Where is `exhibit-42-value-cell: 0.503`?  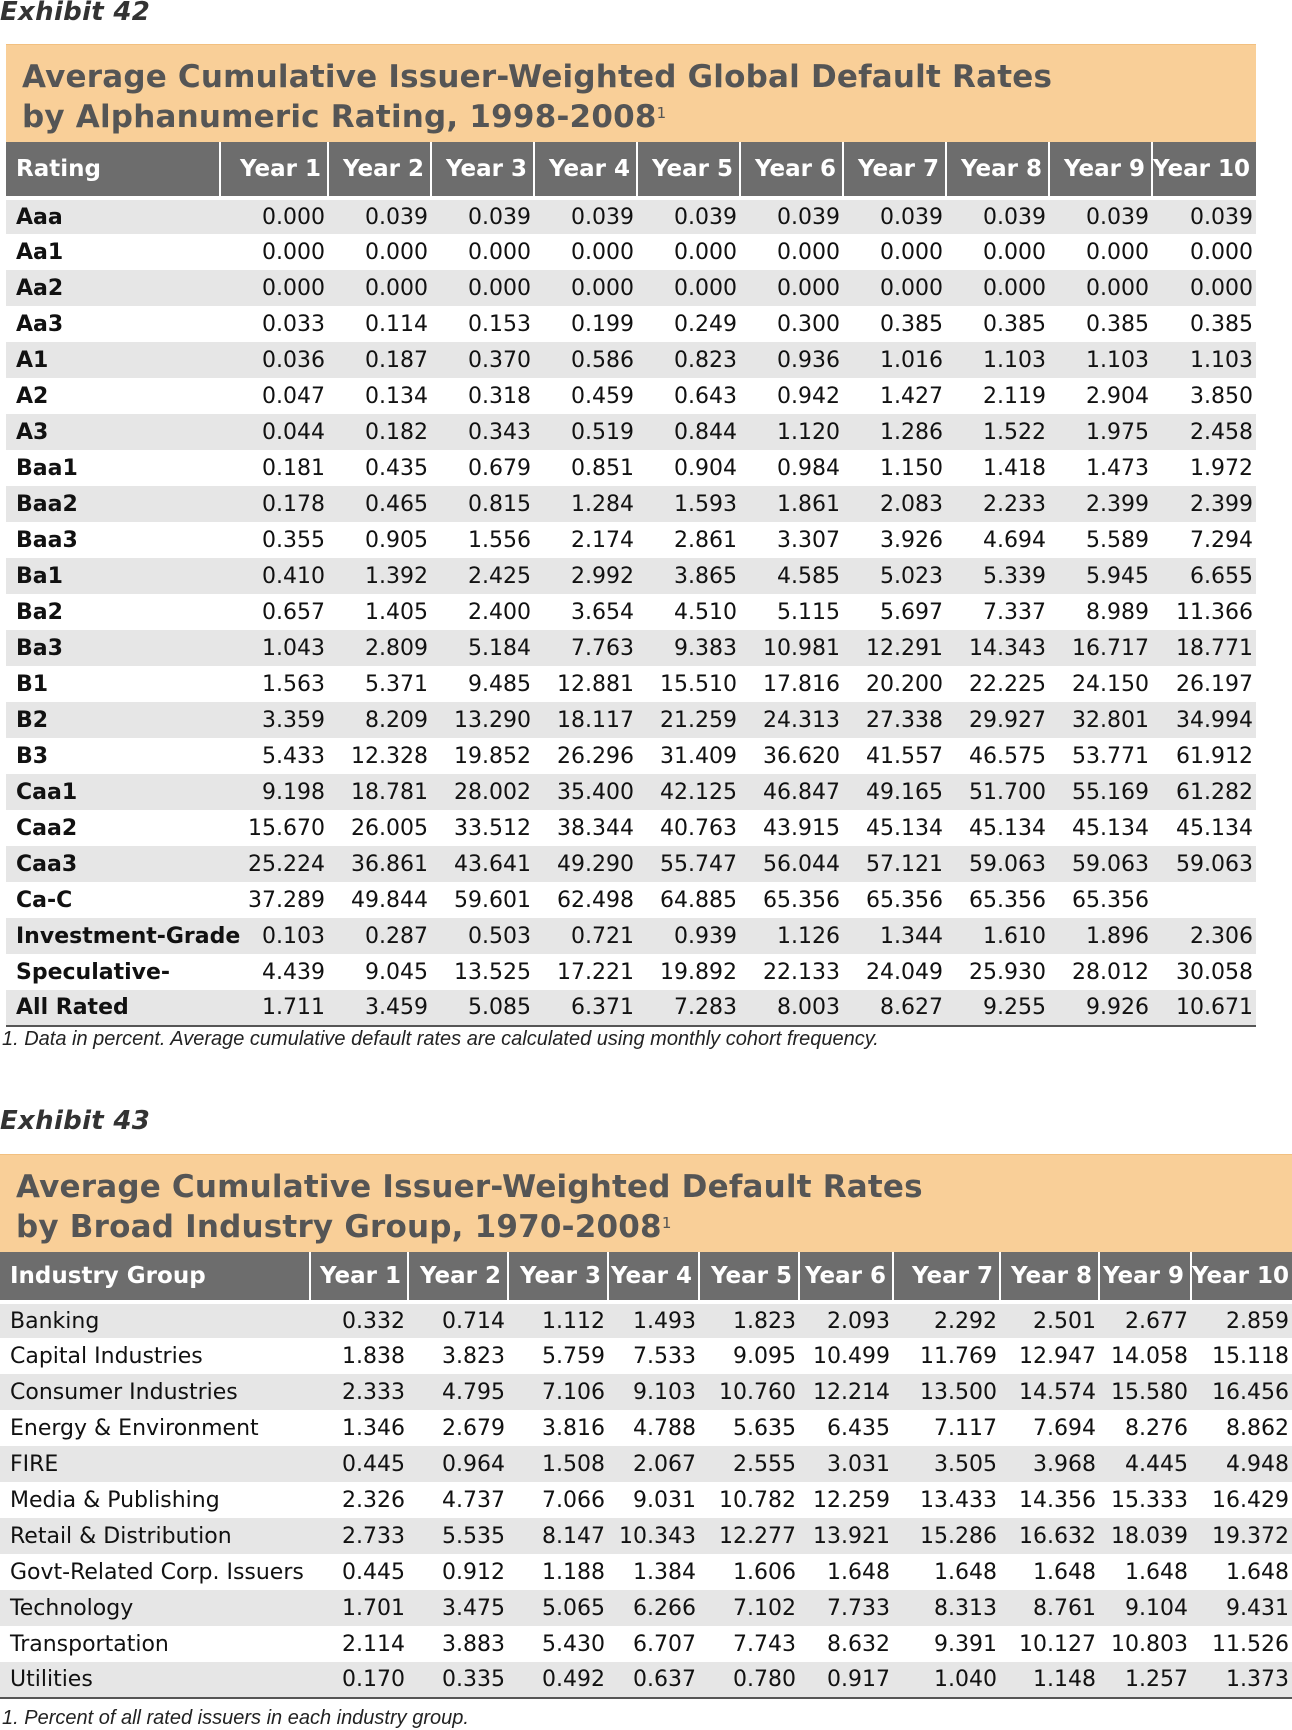
exhibit-42-value-cell: 0.503 is located at coordinates (482, 936).